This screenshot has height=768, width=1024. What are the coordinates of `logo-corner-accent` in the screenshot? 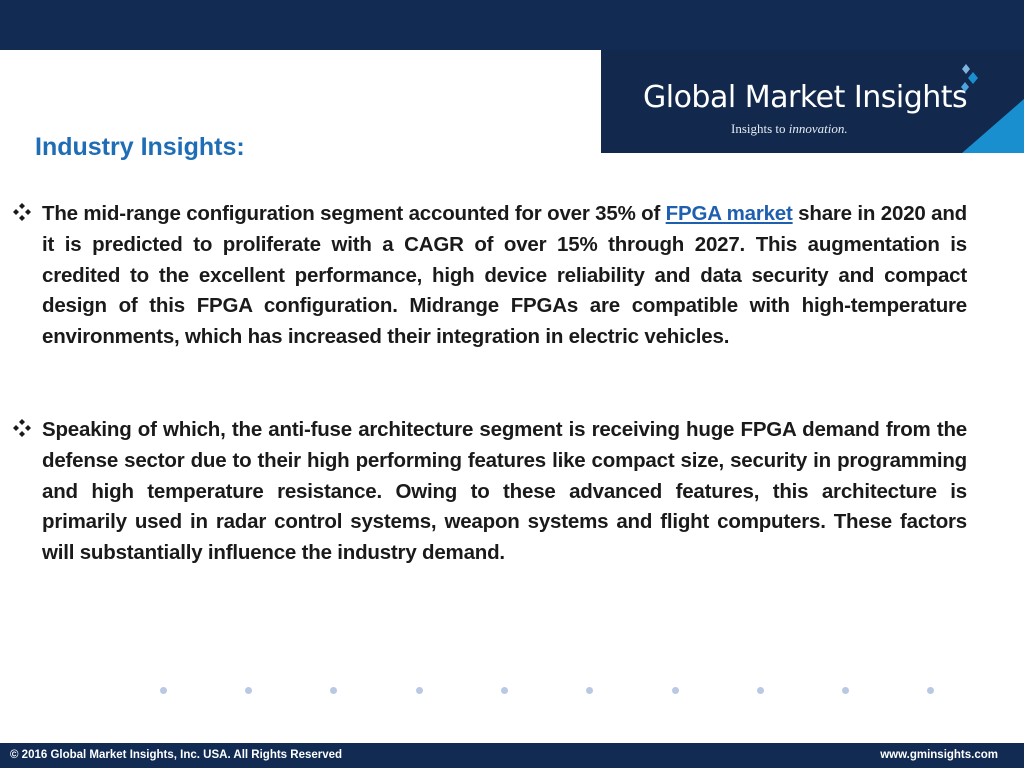 It's located at (993, 126).